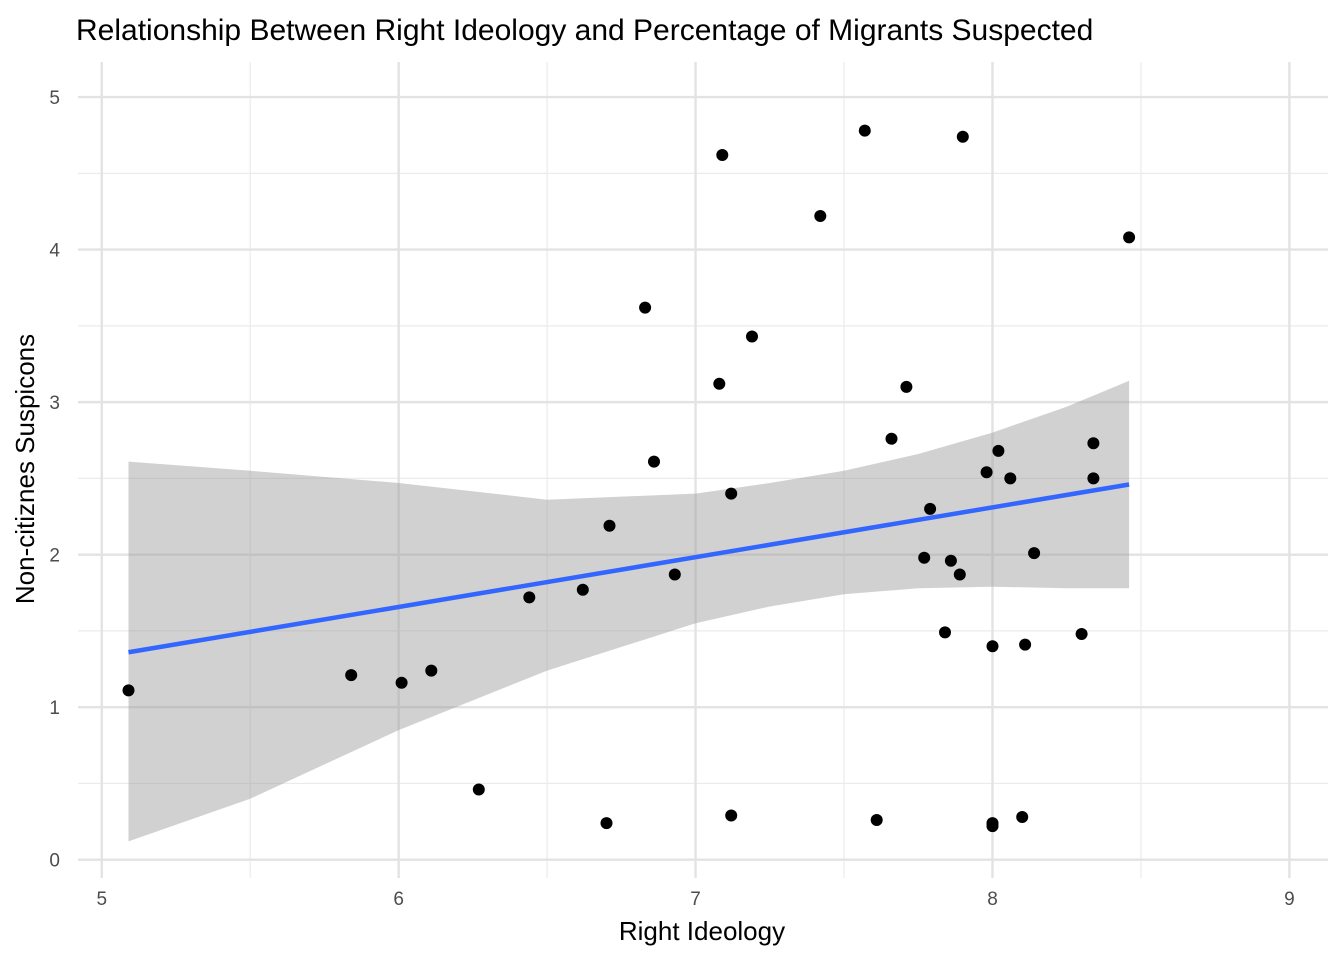  Describe the element at coordinates (54, 403) in the screenshot. I see `y-tick-label: 3` at that location.